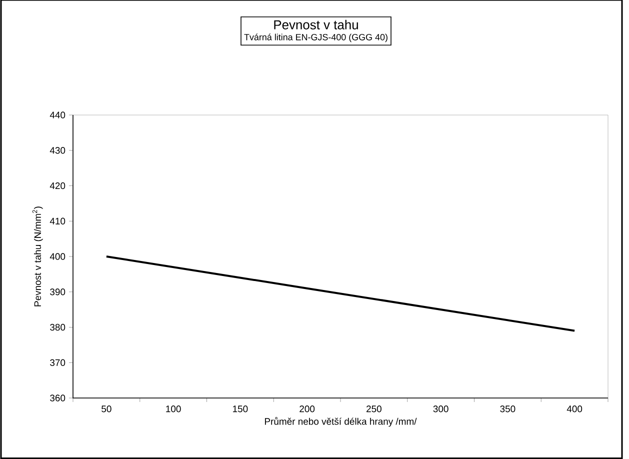 This screenshot has width=629, height=459. What do you see at coordinates (440, 409) in the screenshot?
I see `x-tick-label: 300` at bounding box center [440, 409].